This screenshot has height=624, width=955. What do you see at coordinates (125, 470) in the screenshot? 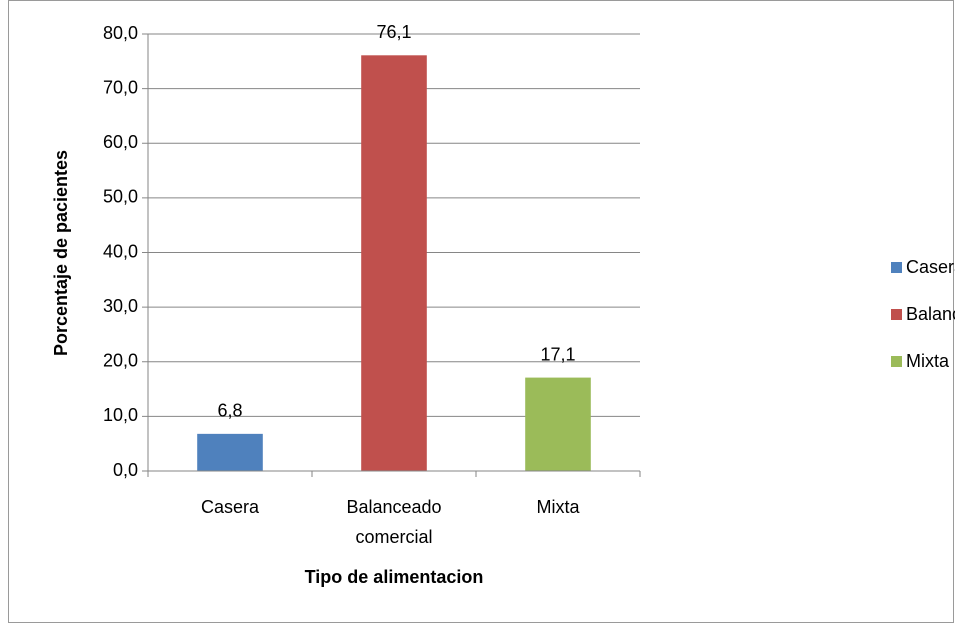
I see `y-tick-label: 0,0` at bounding box center [125, 470].